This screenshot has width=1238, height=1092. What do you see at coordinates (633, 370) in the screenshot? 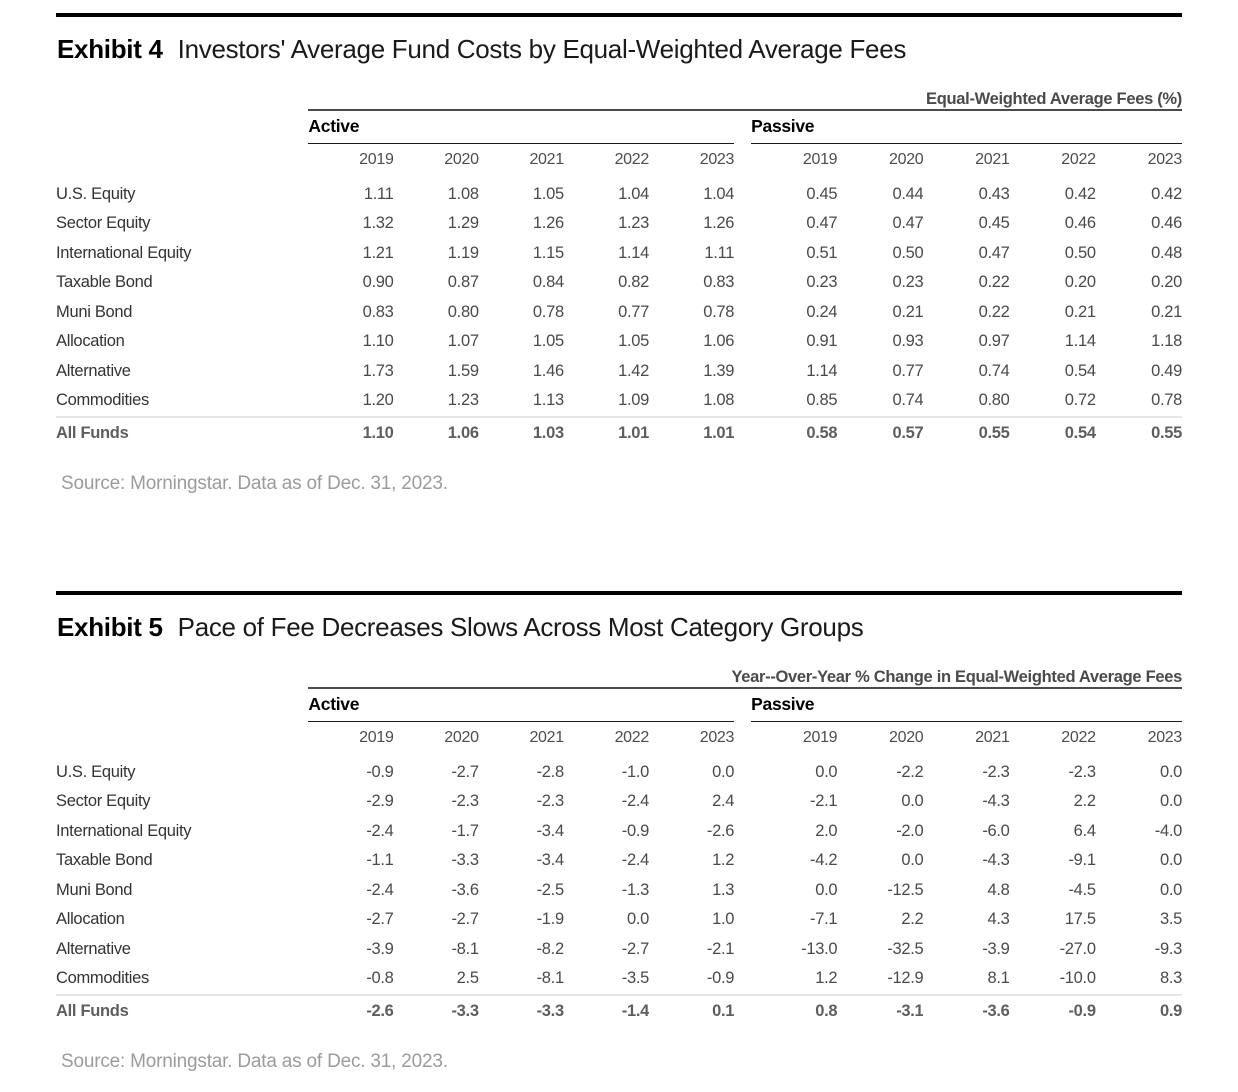
I see `cell-value-active: 1.42` at bounding box center [633, 370].